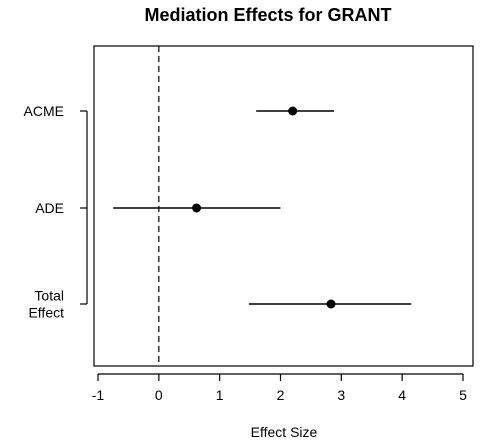 The width and height of the screenshot is (480, 443). Describe the element at coordinates (463, 395) in the screenshot. I see `x-tick-label: 5` at that location.